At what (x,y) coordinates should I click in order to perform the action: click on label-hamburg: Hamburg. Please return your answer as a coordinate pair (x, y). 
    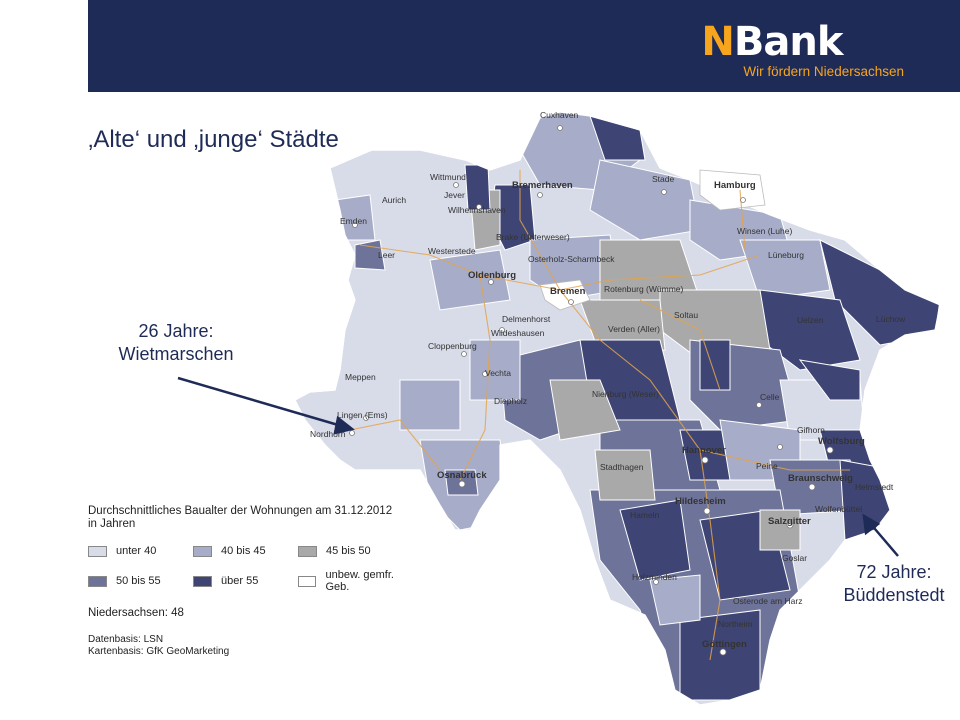
    Looking at the image, I should click on (735, 185).